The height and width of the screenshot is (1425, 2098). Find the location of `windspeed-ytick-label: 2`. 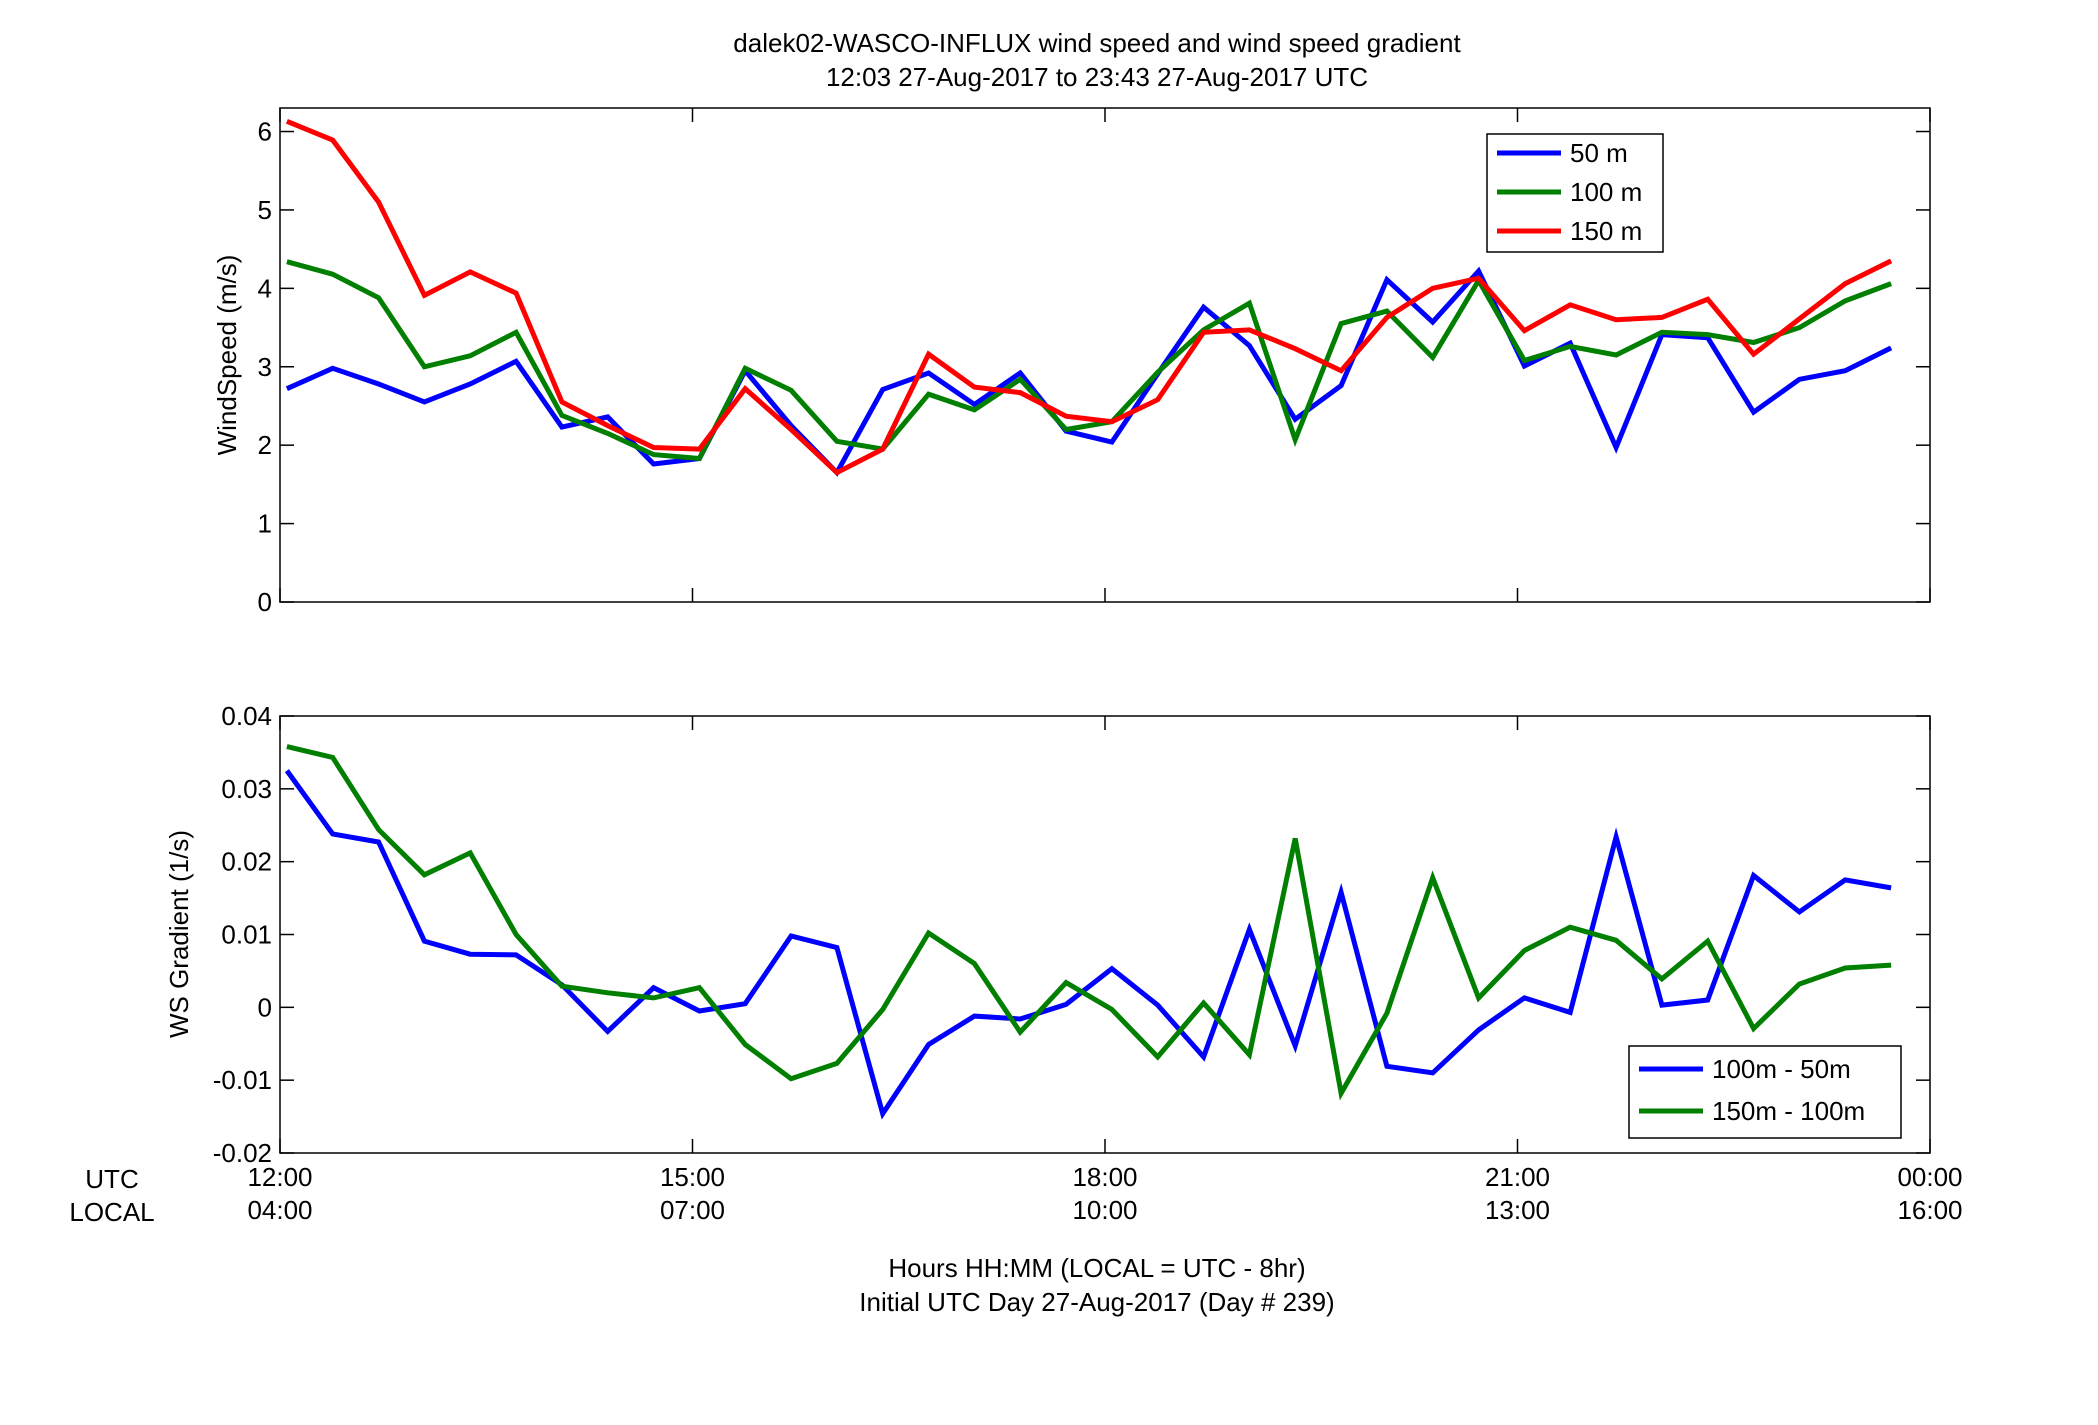

windspeed-ytick-label: 2 is located at coordinates (265, 445).